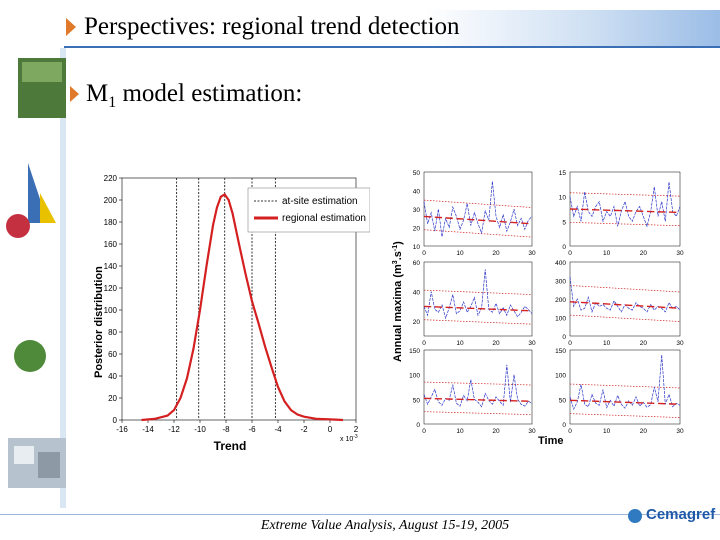 Image resolution: width=720 pixels, height=540 pixels. What do you see at coordinates (324, 218) in the screenshot?
I see `legend-regional-label: regional estimation` at bounding box center [324, 218].